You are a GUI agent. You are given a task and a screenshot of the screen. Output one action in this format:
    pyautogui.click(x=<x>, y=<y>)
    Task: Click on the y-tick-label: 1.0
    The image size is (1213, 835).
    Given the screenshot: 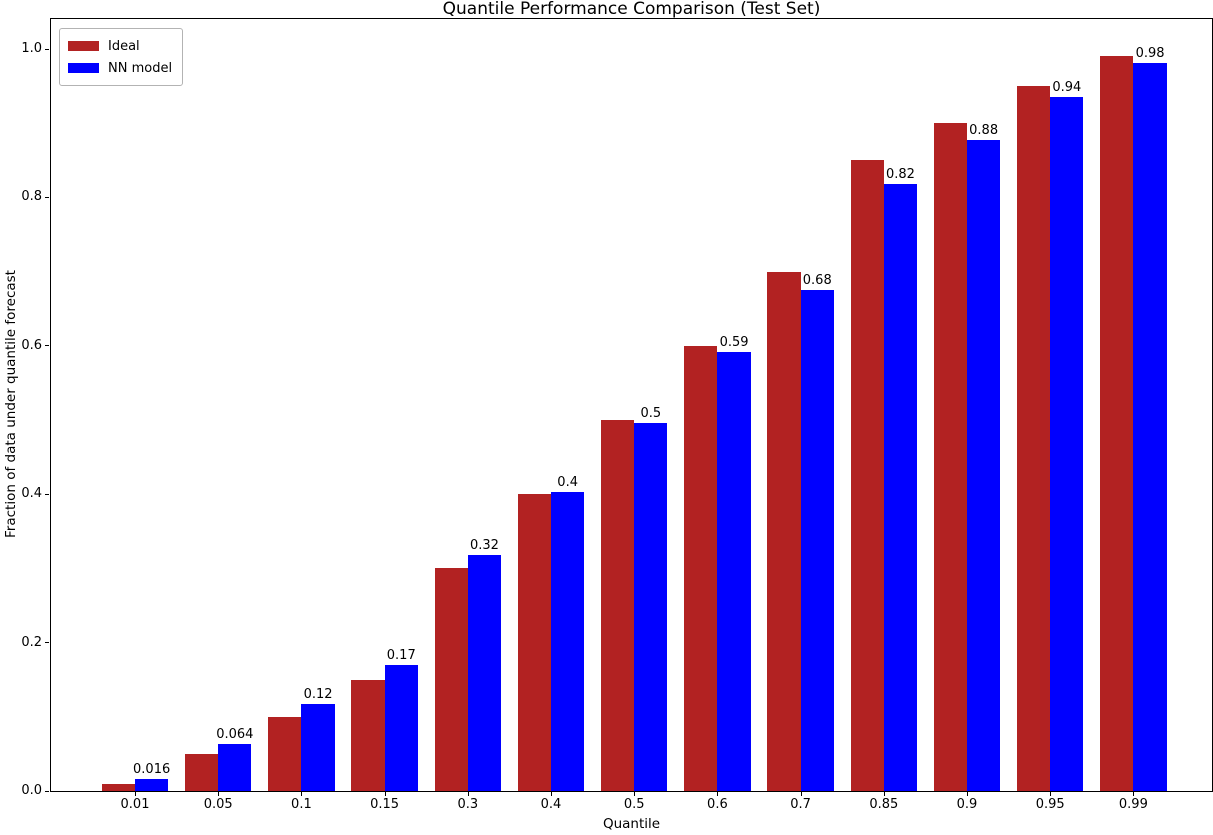 What is the action you would take?
    pyautogui.click(x=31, y=48)
    